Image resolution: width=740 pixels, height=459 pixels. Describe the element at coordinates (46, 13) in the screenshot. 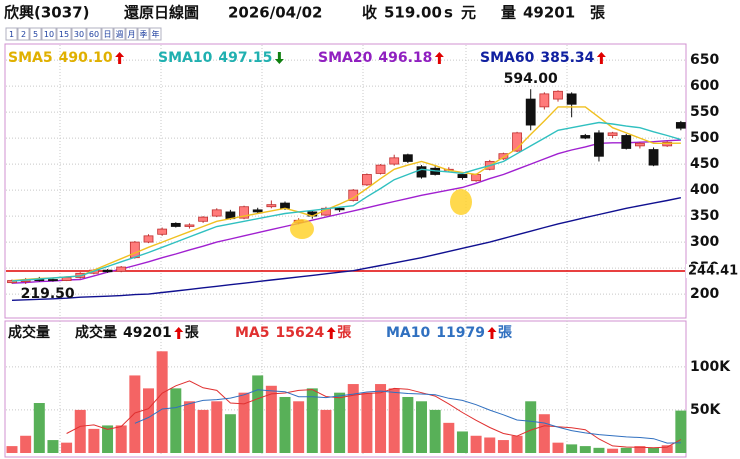

I see `stock-name: 欣興(3037)` at that location.